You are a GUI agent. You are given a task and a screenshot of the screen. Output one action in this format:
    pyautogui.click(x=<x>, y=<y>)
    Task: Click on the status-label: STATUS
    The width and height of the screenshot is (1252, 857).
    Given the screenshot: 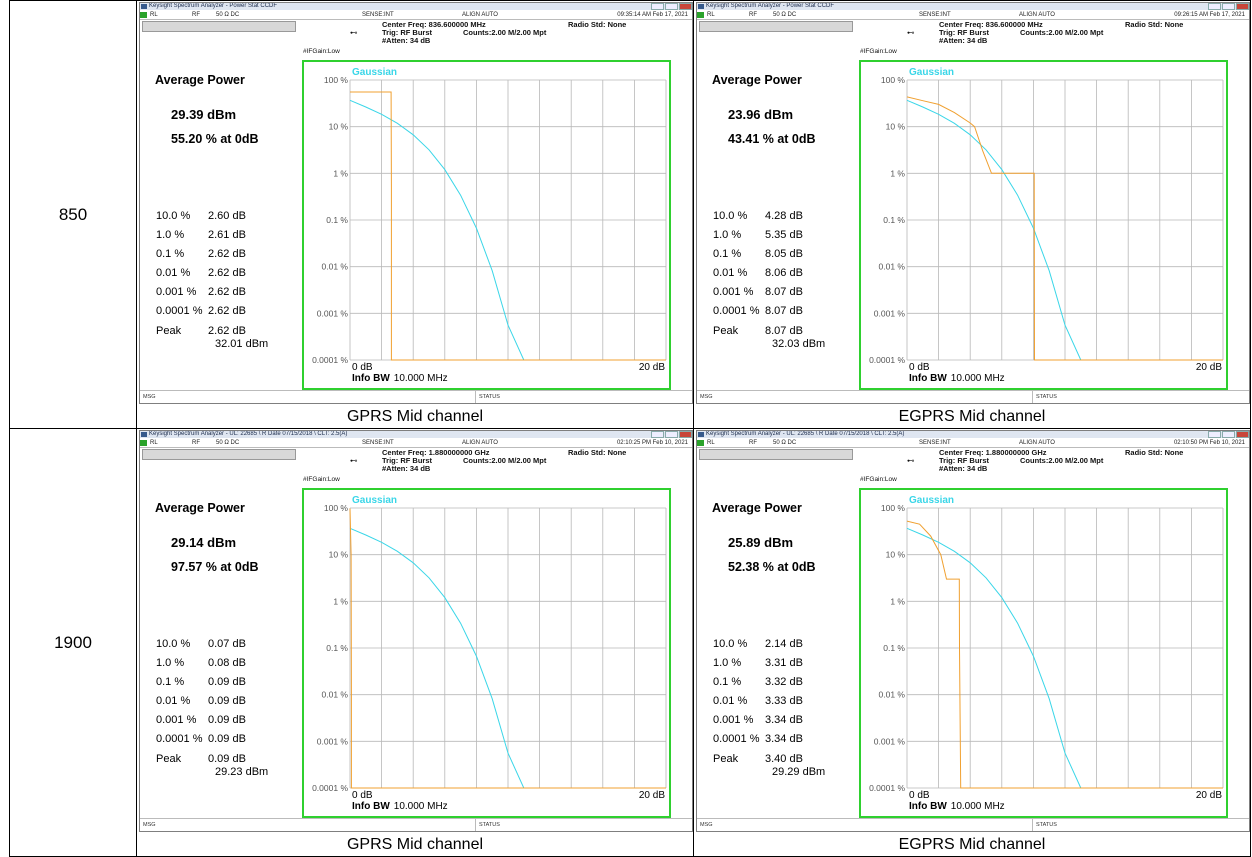 What is the action you would take?
    pyautogui.click(x=1044, y=825)
    